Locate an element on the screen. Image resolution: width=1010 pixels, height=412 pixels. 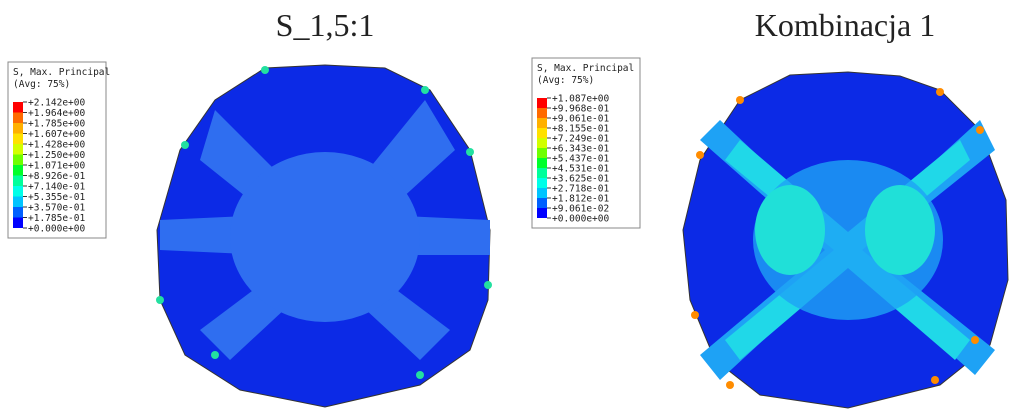
panel-title: S_1,5:1 is located at coordinates (325, 25).